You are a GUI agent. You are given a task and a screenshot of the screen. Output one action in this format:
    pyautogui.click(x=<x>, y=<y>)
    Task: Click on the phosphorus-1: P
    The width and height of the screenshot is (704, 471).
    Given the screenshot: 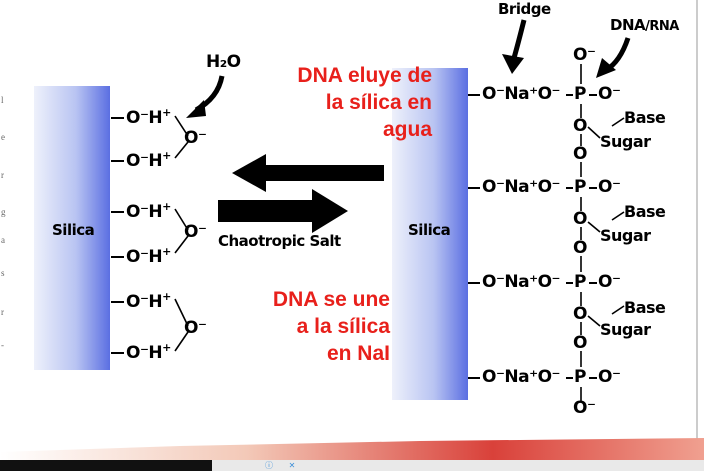 What is the action you would take?
    pyautogui.click(x=580, y=94)
    